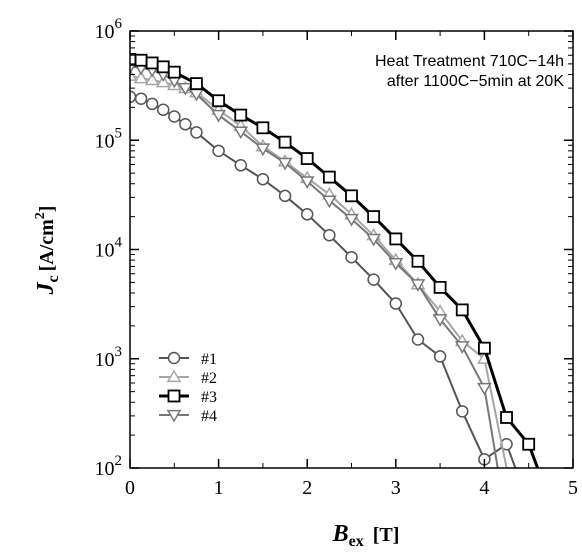 This screenshot has width=582, height=554. What do you see at coordinates (53, 278) in the screenshot?
I see `y-axis-label-sub: c` at bounding box center [53, 278].